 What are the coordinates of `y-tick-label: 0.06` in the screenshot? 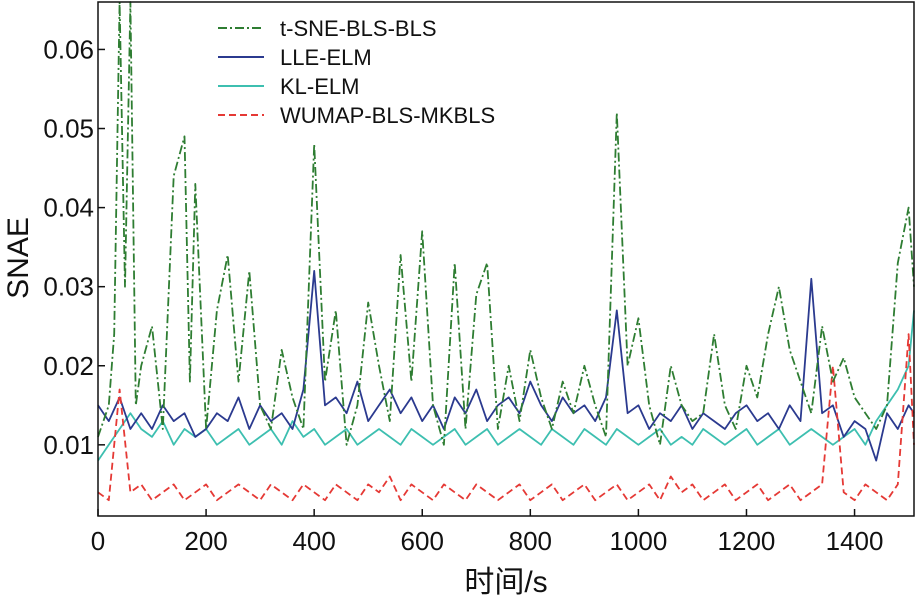 It's located at (68, 49).